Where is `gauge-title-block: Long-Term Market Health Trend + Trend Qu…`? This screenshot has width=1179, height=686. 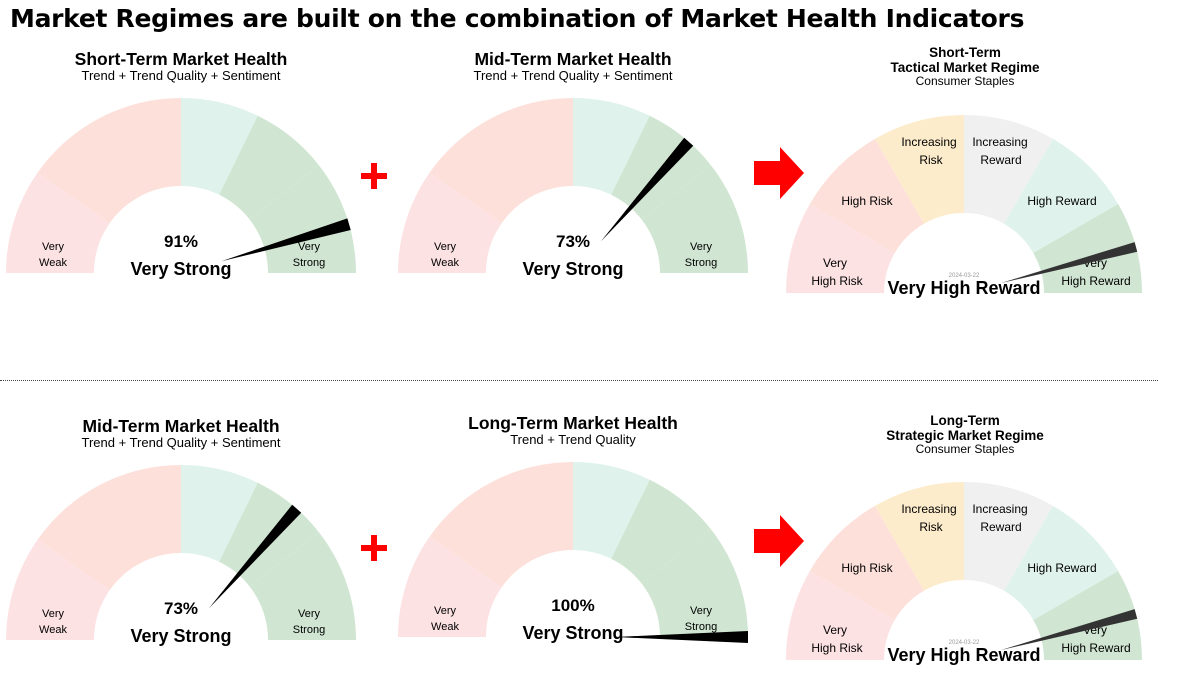
gauge-title-block: Long-Term Market Health Trend + Trend Qu… is located at coordinates (573, 430).